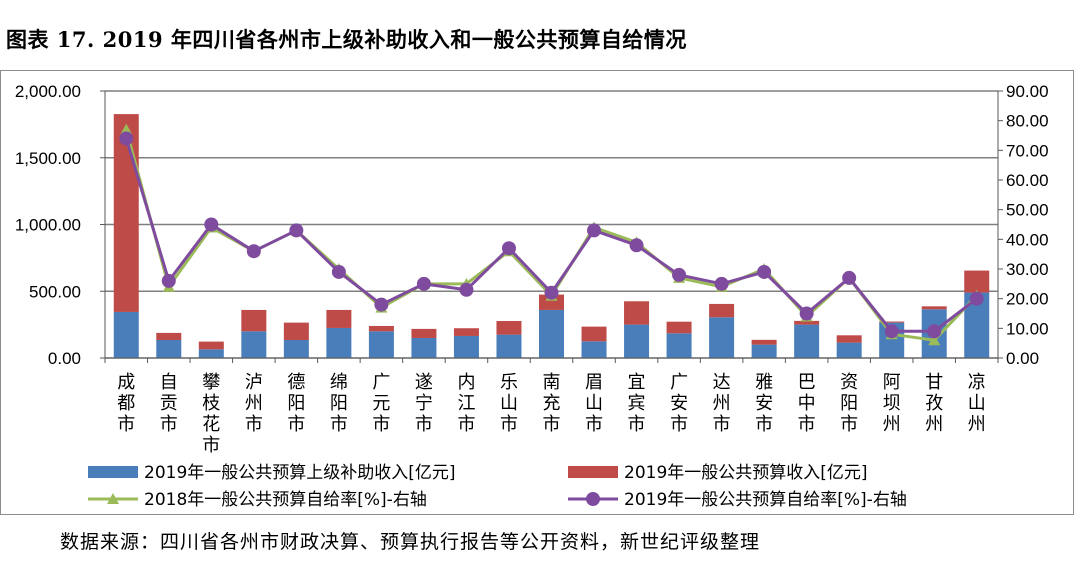 The image size is (1080, 569). What do you see at coordinates (424, 382) in the screenshot?
I see `category-label-7: 遂` at bounding box center [424, 382].